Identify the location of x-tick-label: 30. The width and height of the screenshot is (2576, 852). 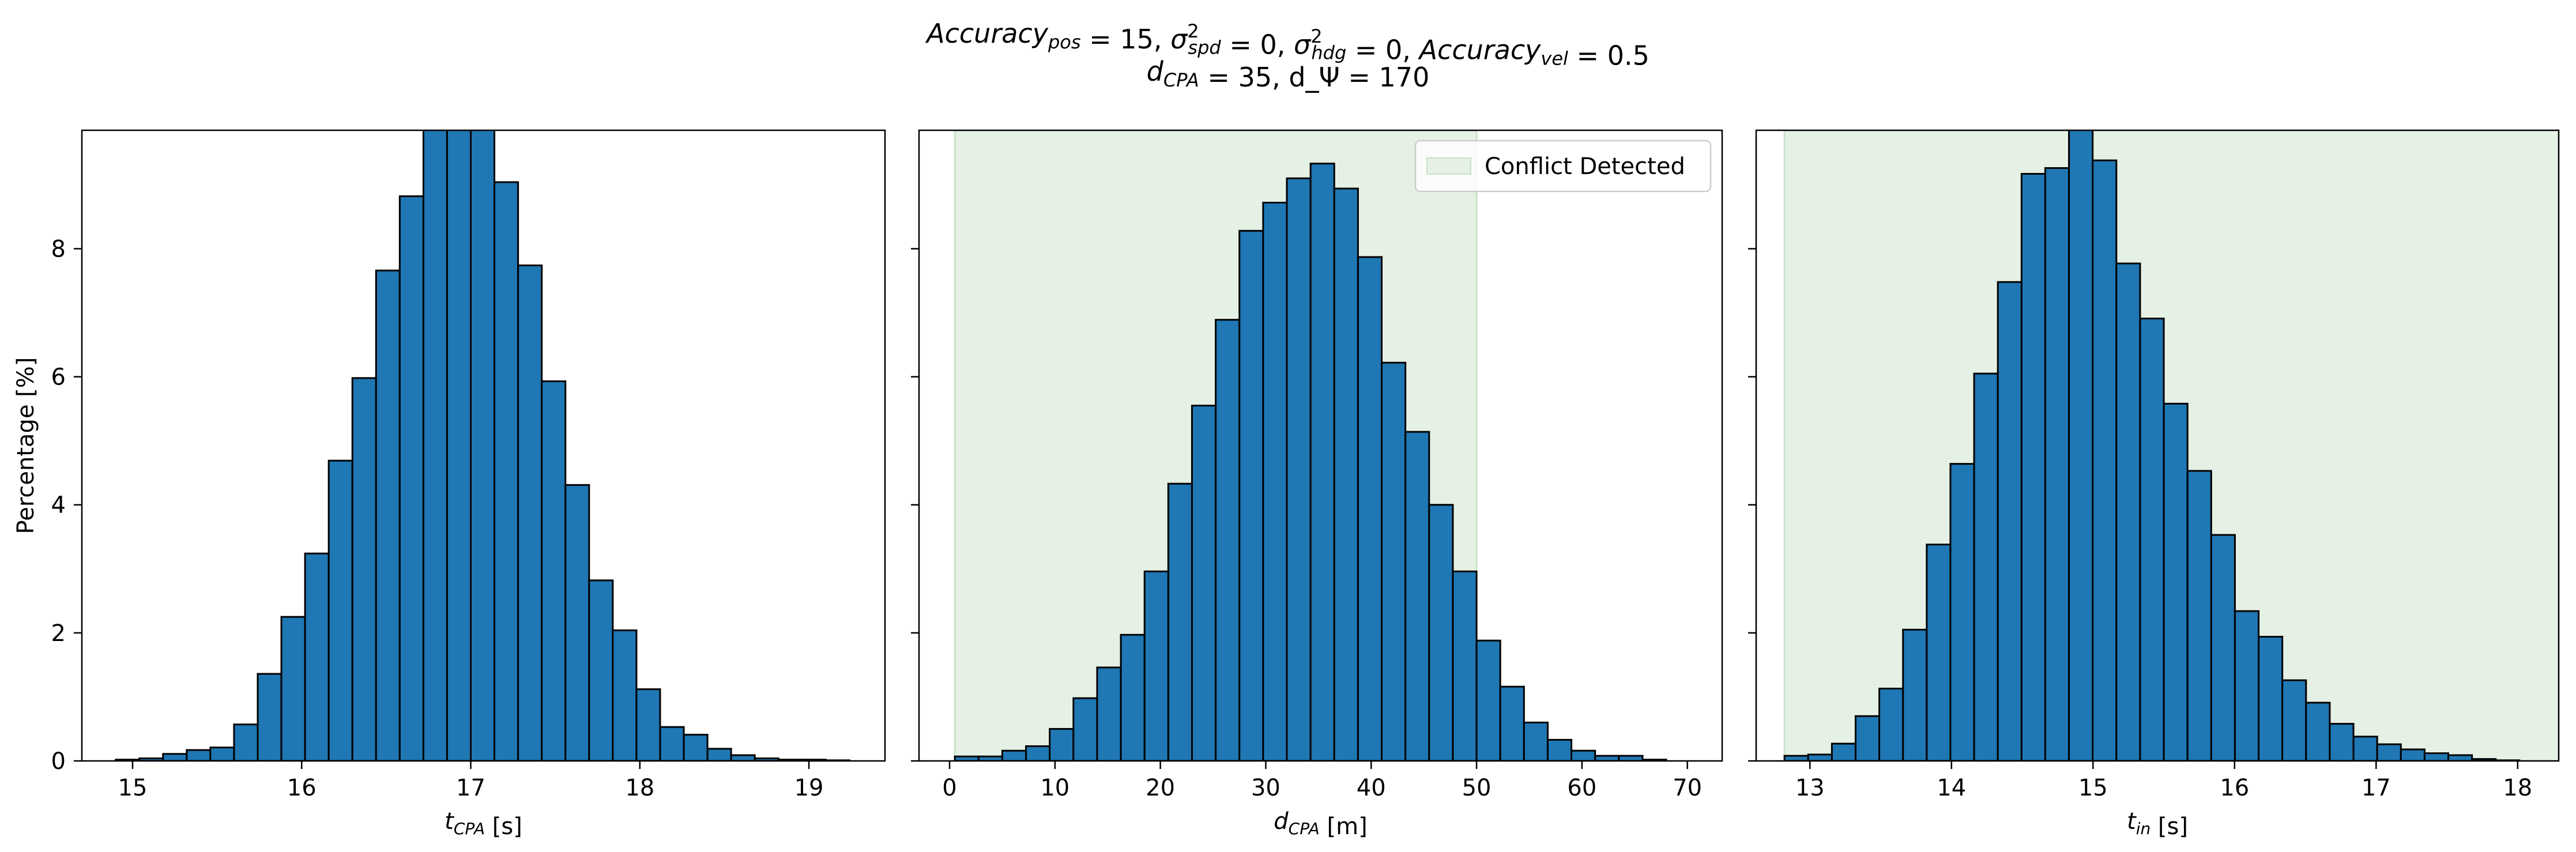
(1266, 788).